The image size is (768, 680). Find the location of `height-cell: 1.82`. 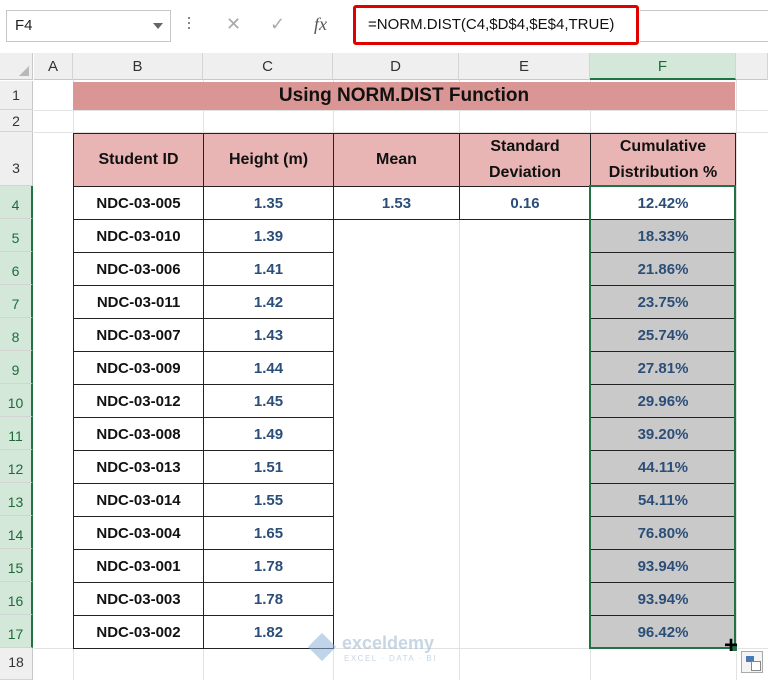

height-cell: 1.82 is located at coordinates (268, 632).